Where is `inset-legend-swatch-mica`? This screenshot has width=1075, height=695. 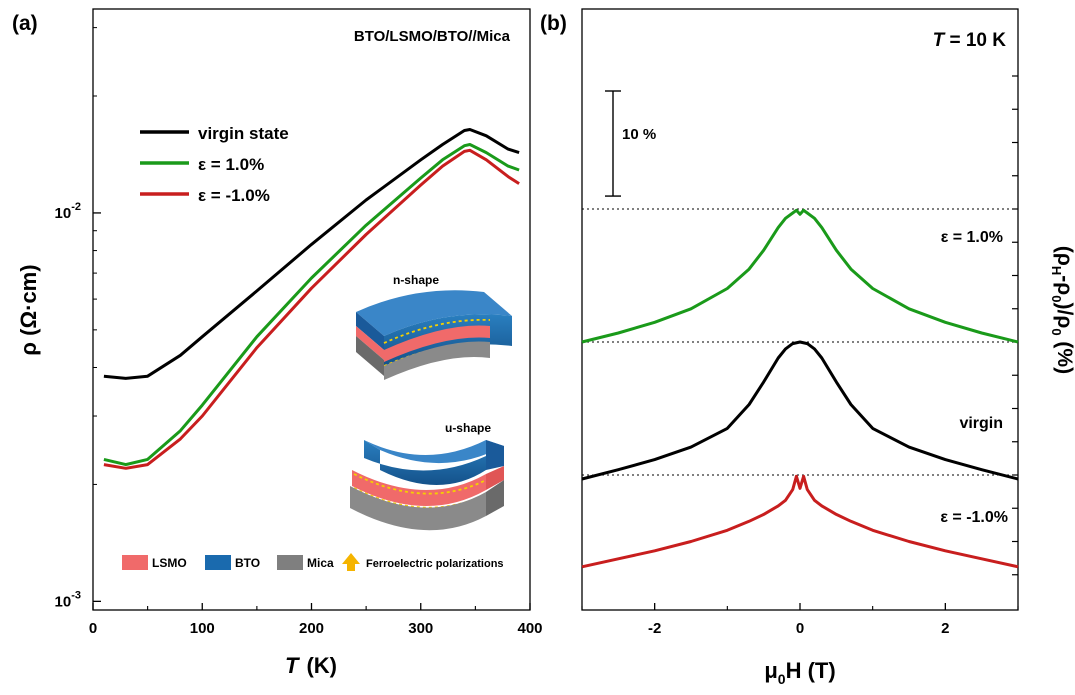
inset-legend-swatch-mica is located at coordinates (290, 562).